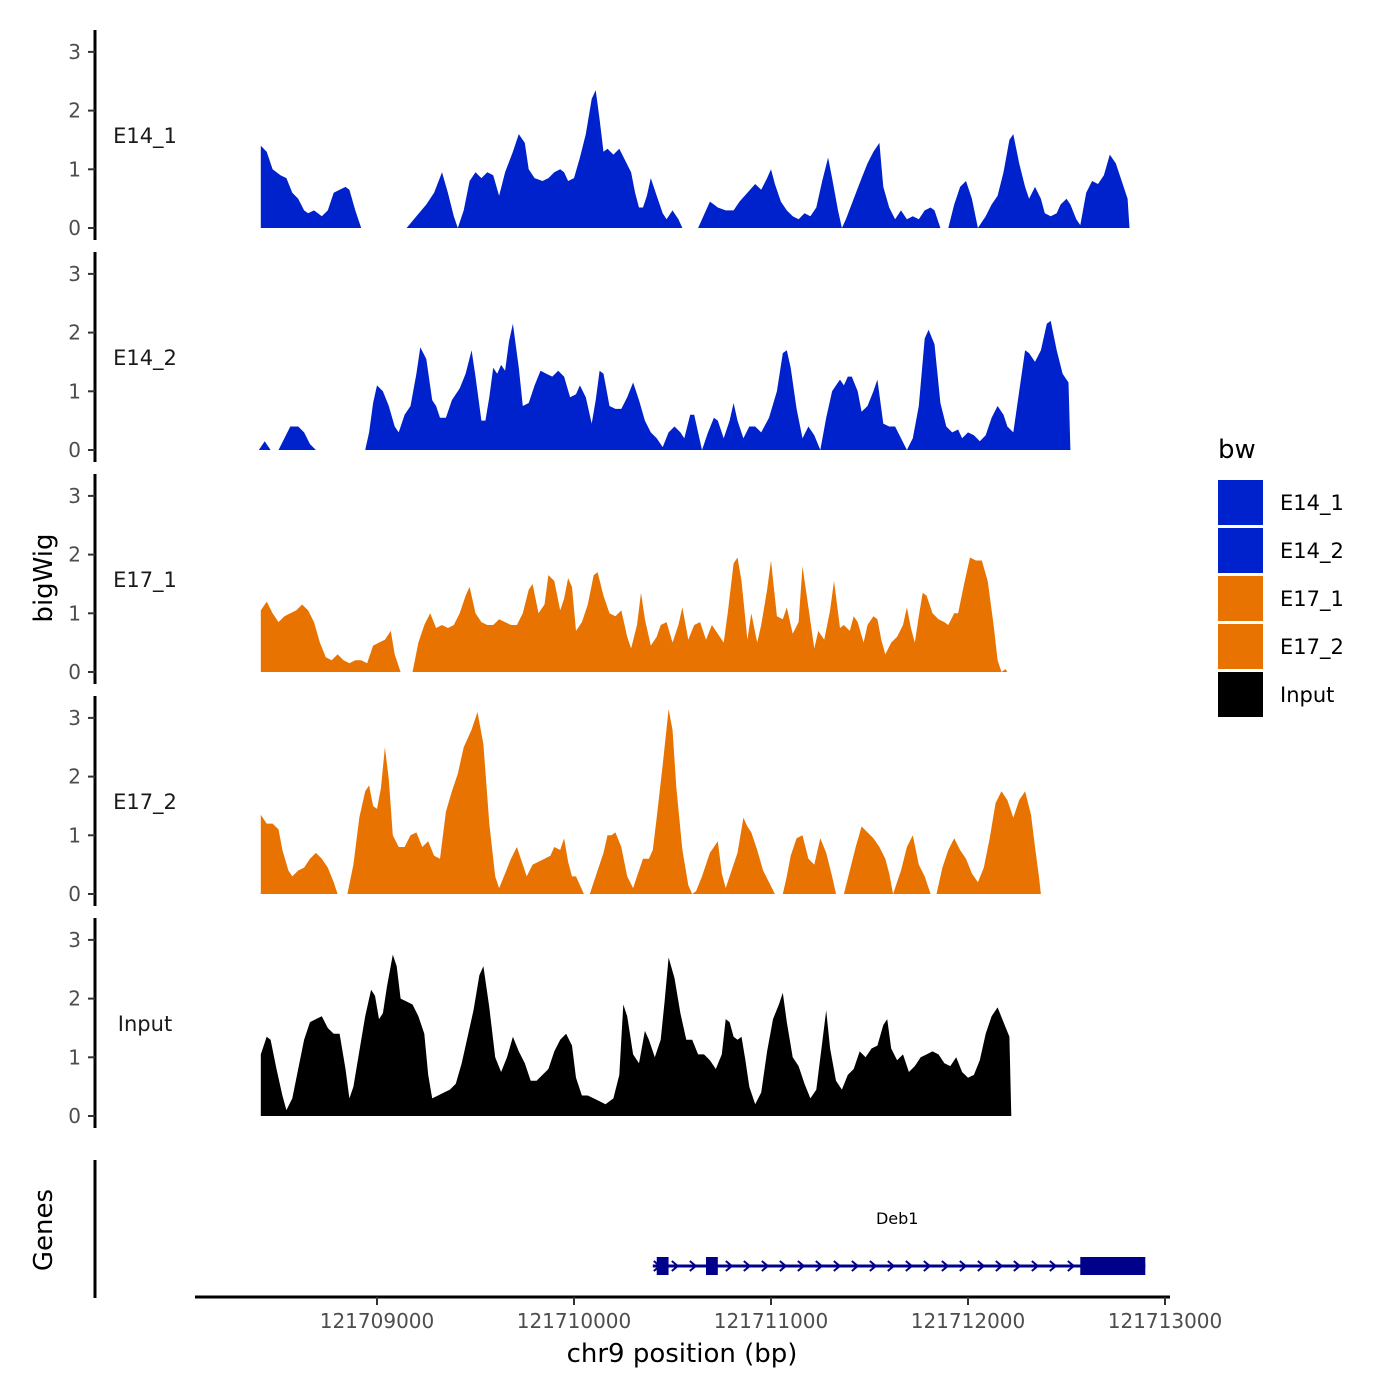 The image size is (1400, 1400). Describe the element at coordinates (574, 1321) in the screenshot. I see `x-tick-label: 121710000` at that location.